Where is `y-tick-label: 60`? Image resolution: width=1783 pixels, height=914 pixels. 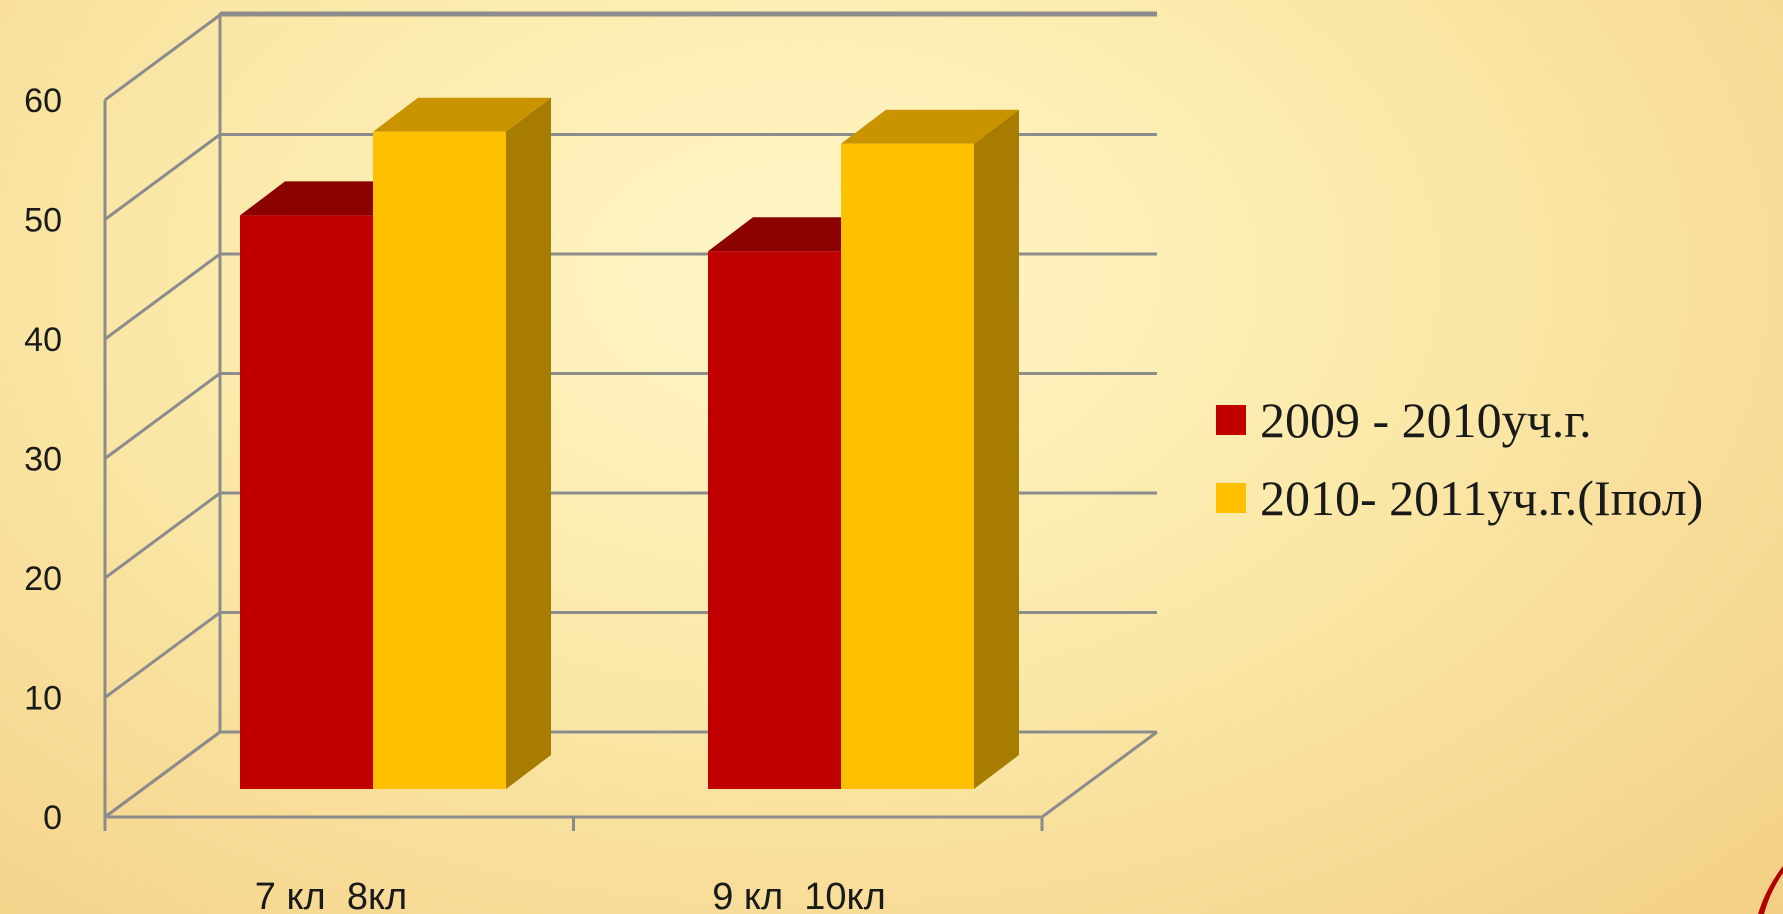 y-tick-label: 60 is located at coordinates (43, 101).